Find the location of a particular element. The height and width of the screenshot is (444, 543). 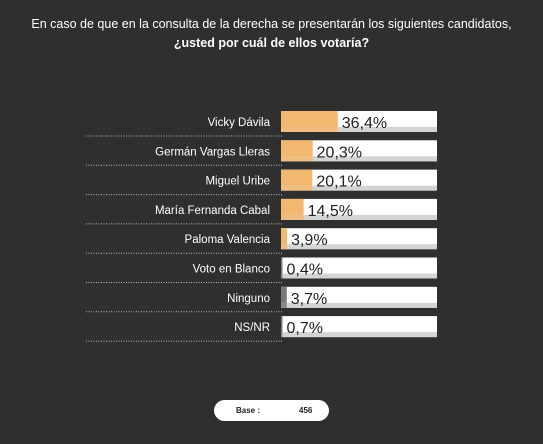

bar-row: Germán Vargas Lleras 20,3% is located at coordinates (261, 153).